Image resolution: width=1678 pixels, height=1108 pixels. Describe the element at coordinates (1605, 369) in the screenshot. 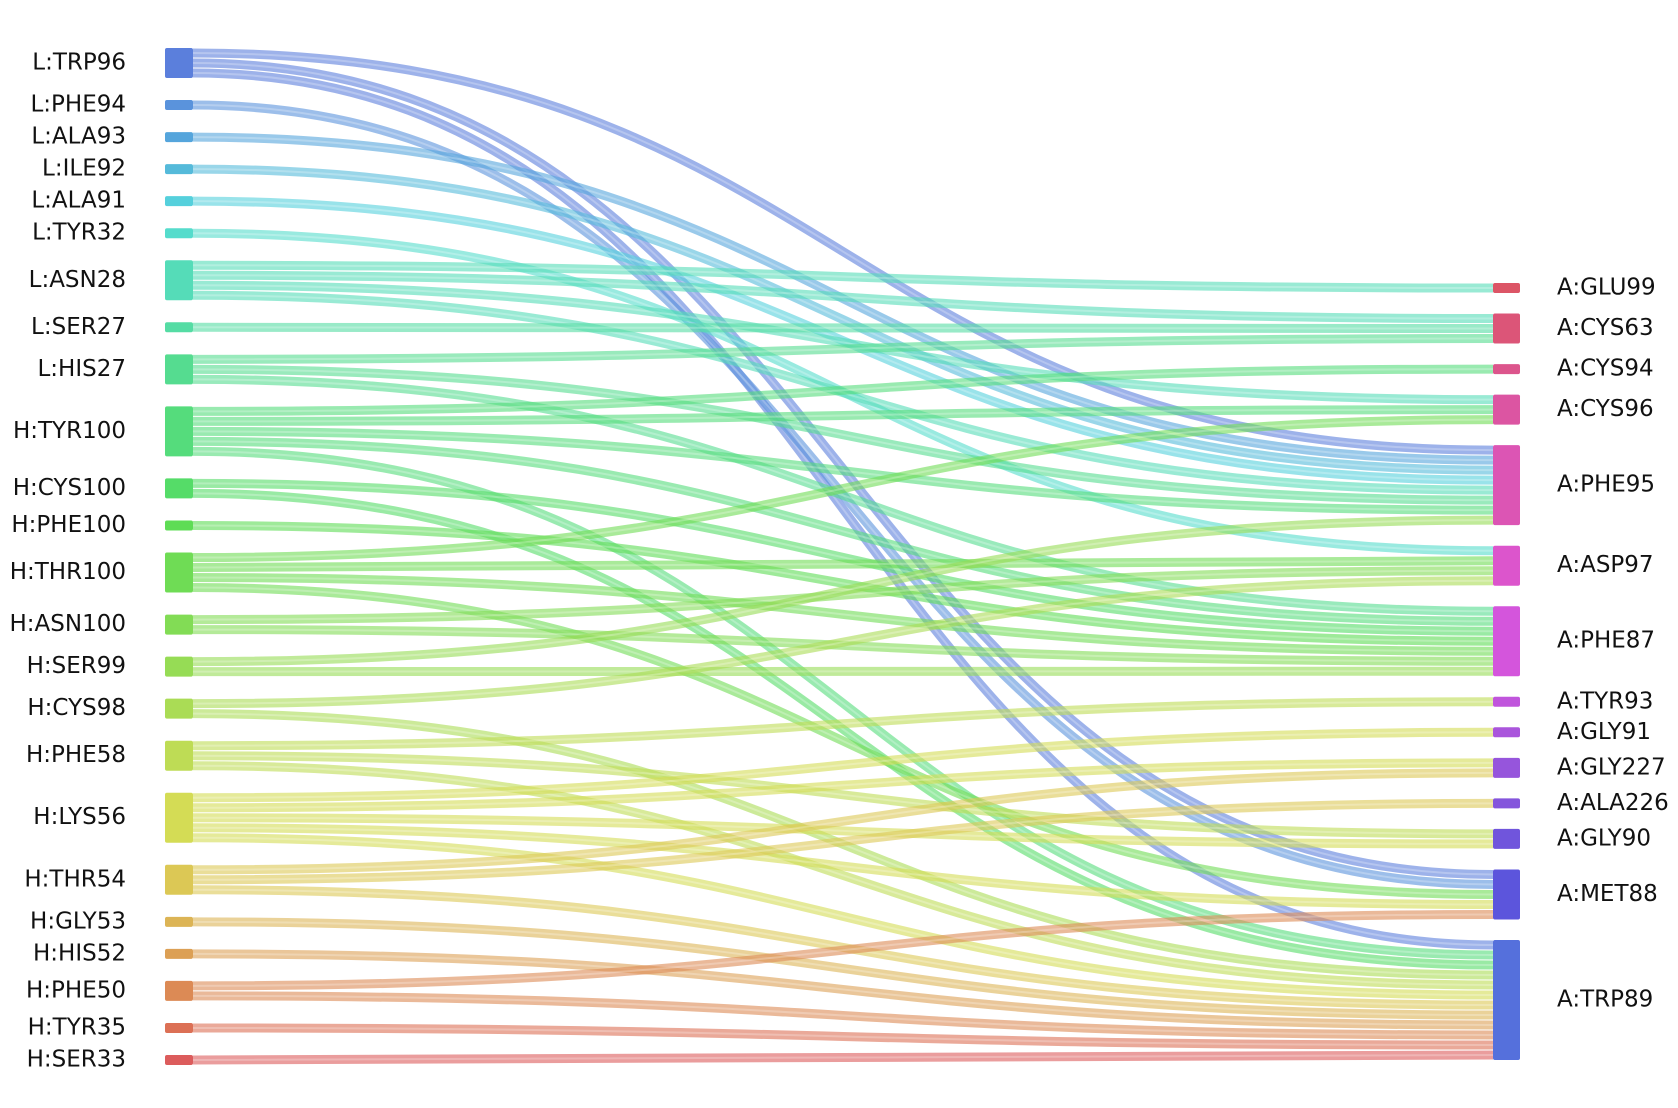

I see `target-label: A:CYS94` at that location.